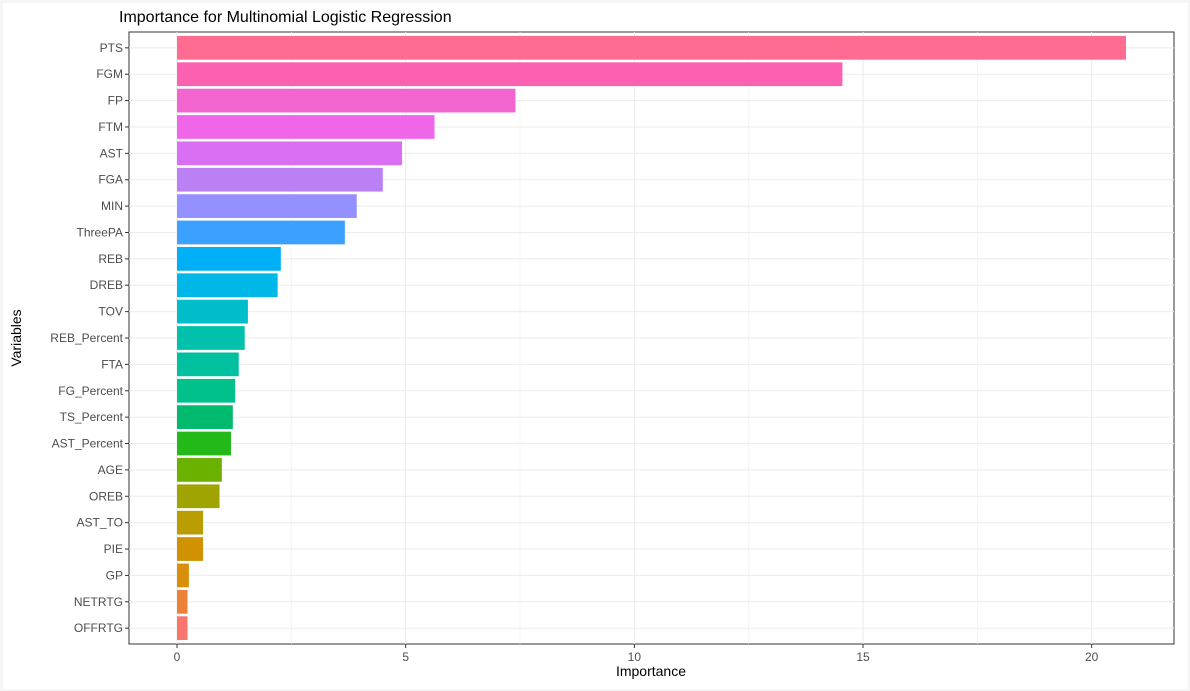  I want to click on bar-FG_Percent, so click(206, 390).